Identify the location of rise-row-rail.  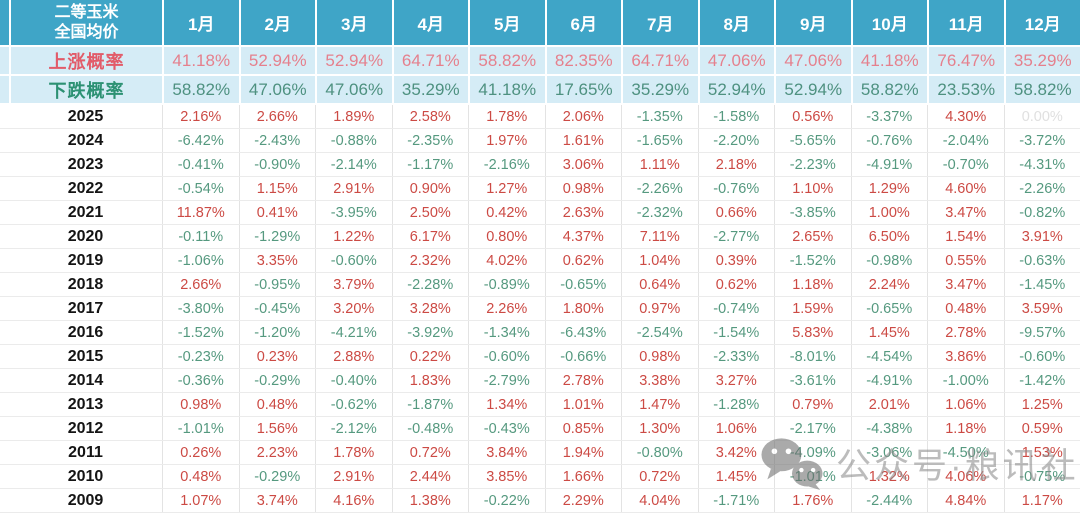
(4, 60).